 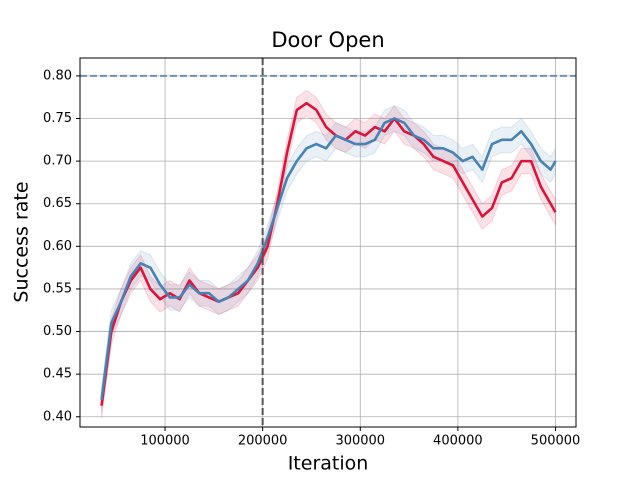 I want to click on x-tick-label: 100000, so click(x=165, y=441).